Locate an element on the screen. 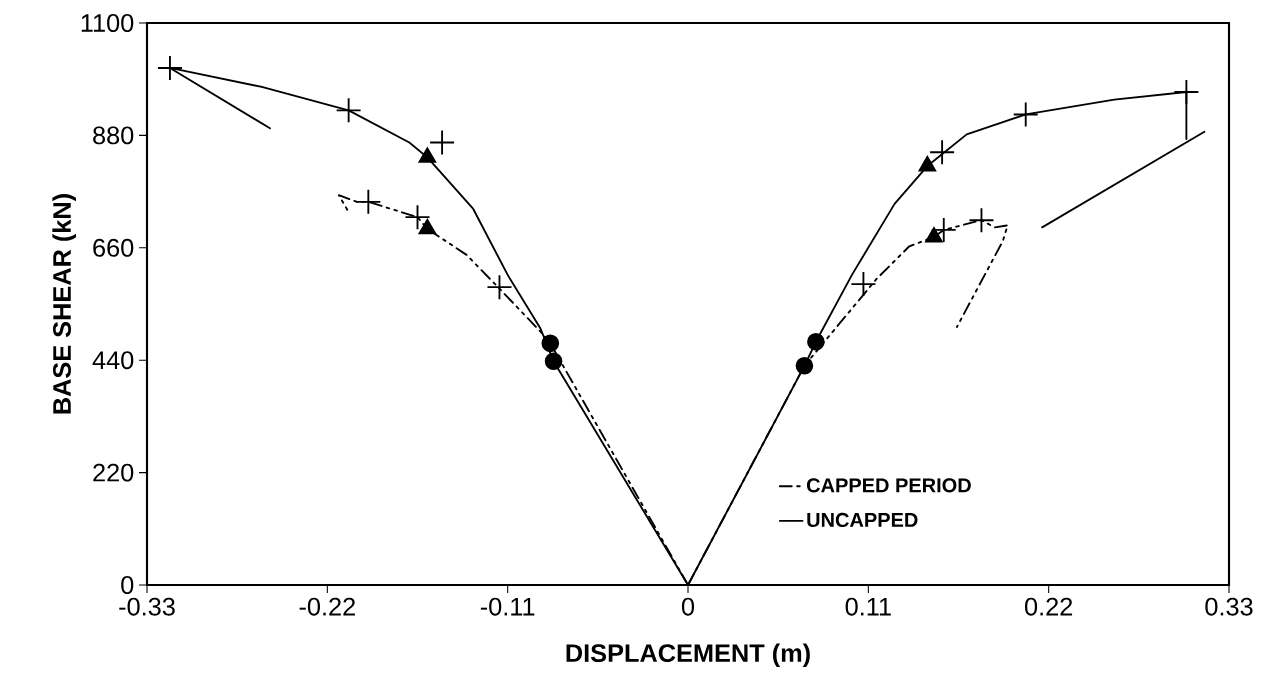  x-tick-label: 0.11 is located at coordinates (868, 606).